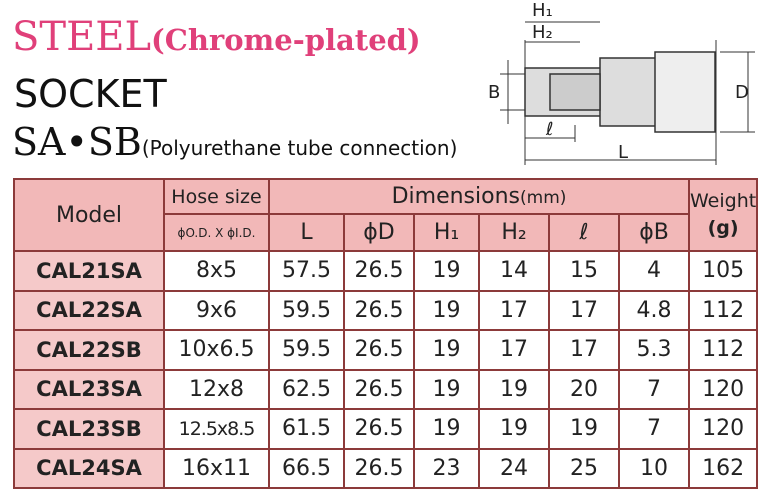  Describe the element at coordinates (514, 232) in the screenshot. I see `header-column: H₂` at that location.